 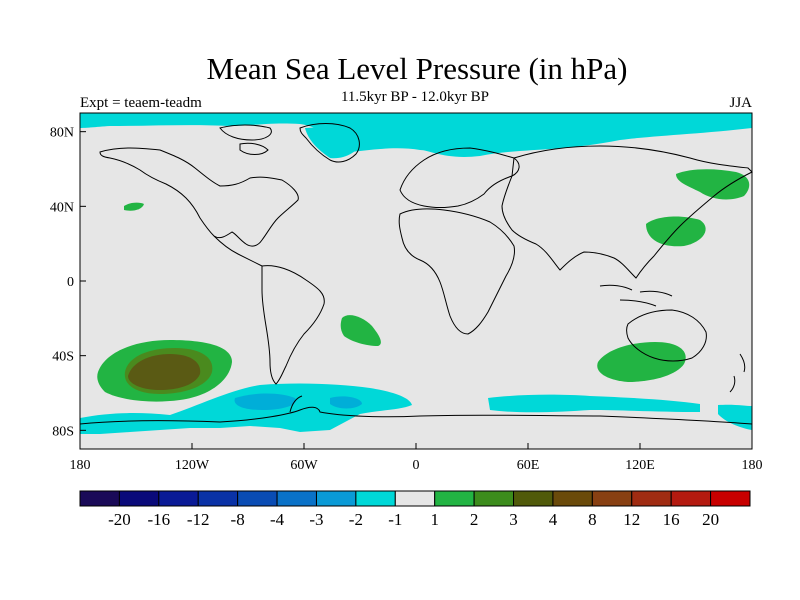 I want to click on colorbar-label: 1, so click(x=434, y=519).